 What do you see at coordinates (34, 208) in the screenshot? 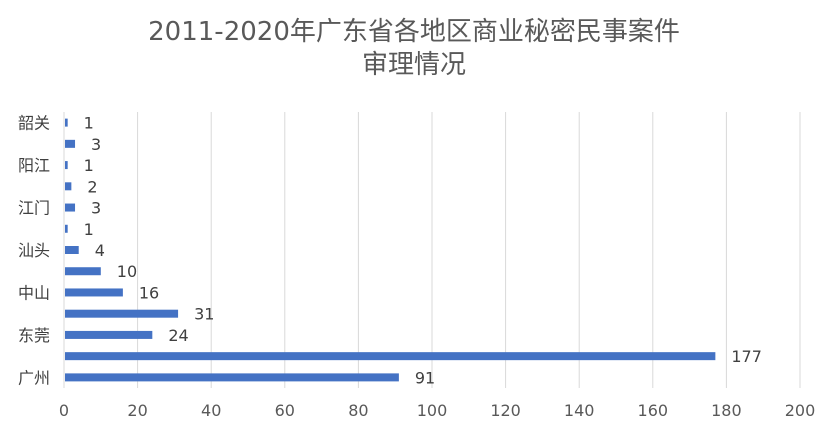
I see `category-label: 江门` at bounding box center [34, 208].